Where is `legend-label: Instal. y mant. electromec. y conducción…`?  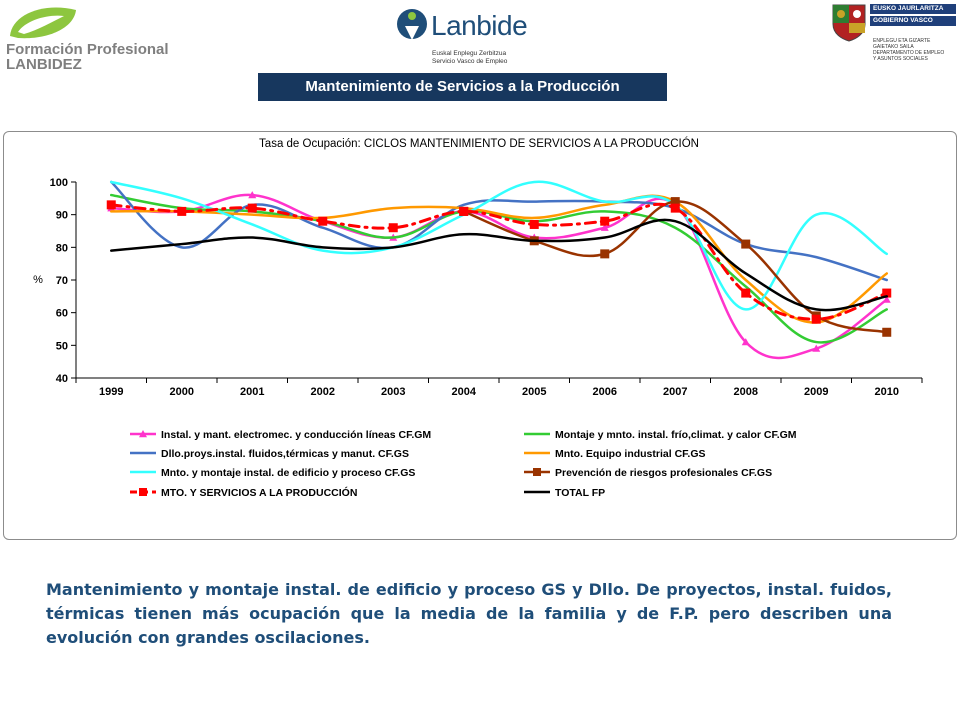 legend-label: Instal. y mant. electromec. y conducción… is located at coordinates (296, 435).